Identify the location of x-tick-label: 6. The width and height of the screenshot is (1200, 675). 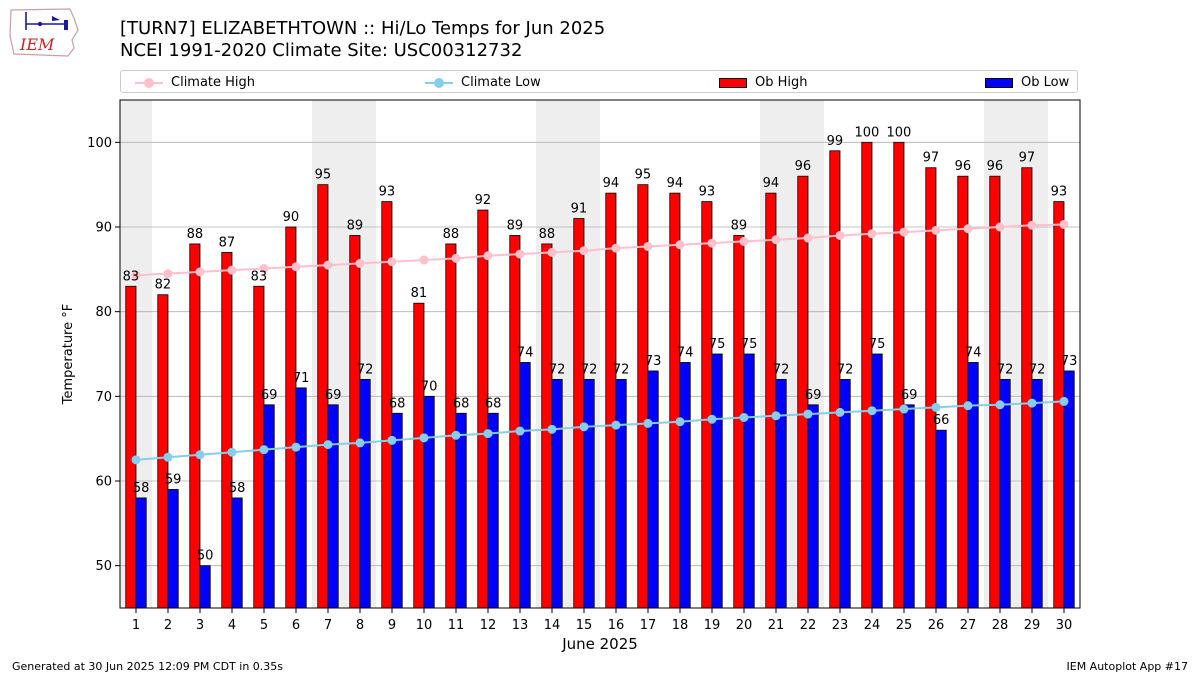
(296, 625).